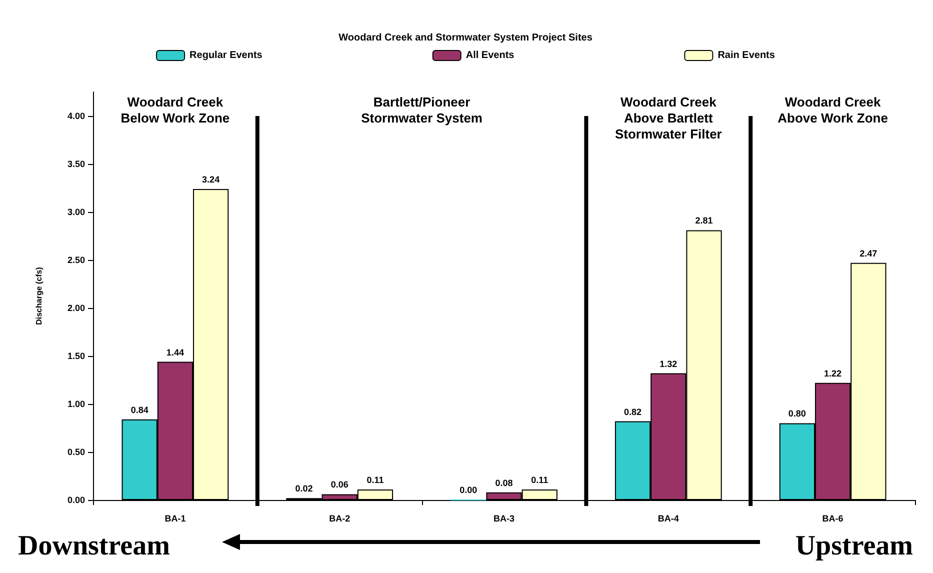 The image size is (933, 573). I want to click on y-tick-label: 0.00, so click(76, 500).